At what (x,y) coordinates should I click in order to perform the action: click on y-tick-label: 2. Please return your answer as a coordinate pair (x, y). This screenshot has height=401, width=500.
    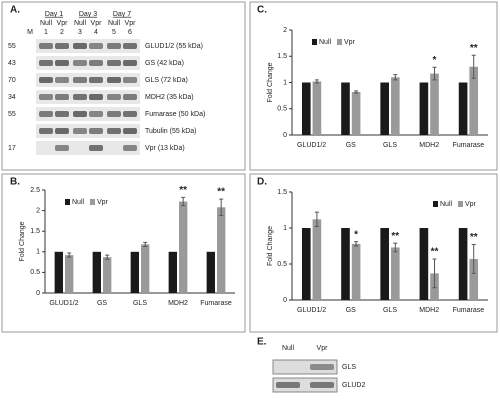
    Looking at the image, I should click on (285, 30).